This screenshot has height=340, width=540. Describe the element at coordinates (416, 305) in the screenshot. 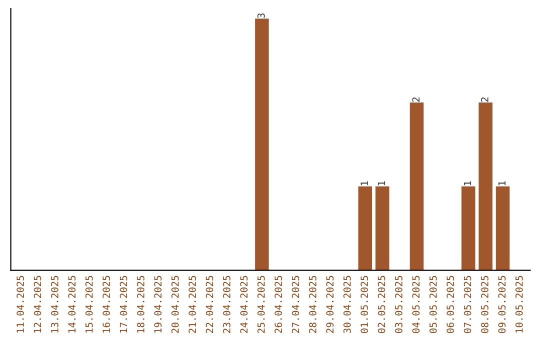

I see `x-tick-label: 04.05.2025` at that location.